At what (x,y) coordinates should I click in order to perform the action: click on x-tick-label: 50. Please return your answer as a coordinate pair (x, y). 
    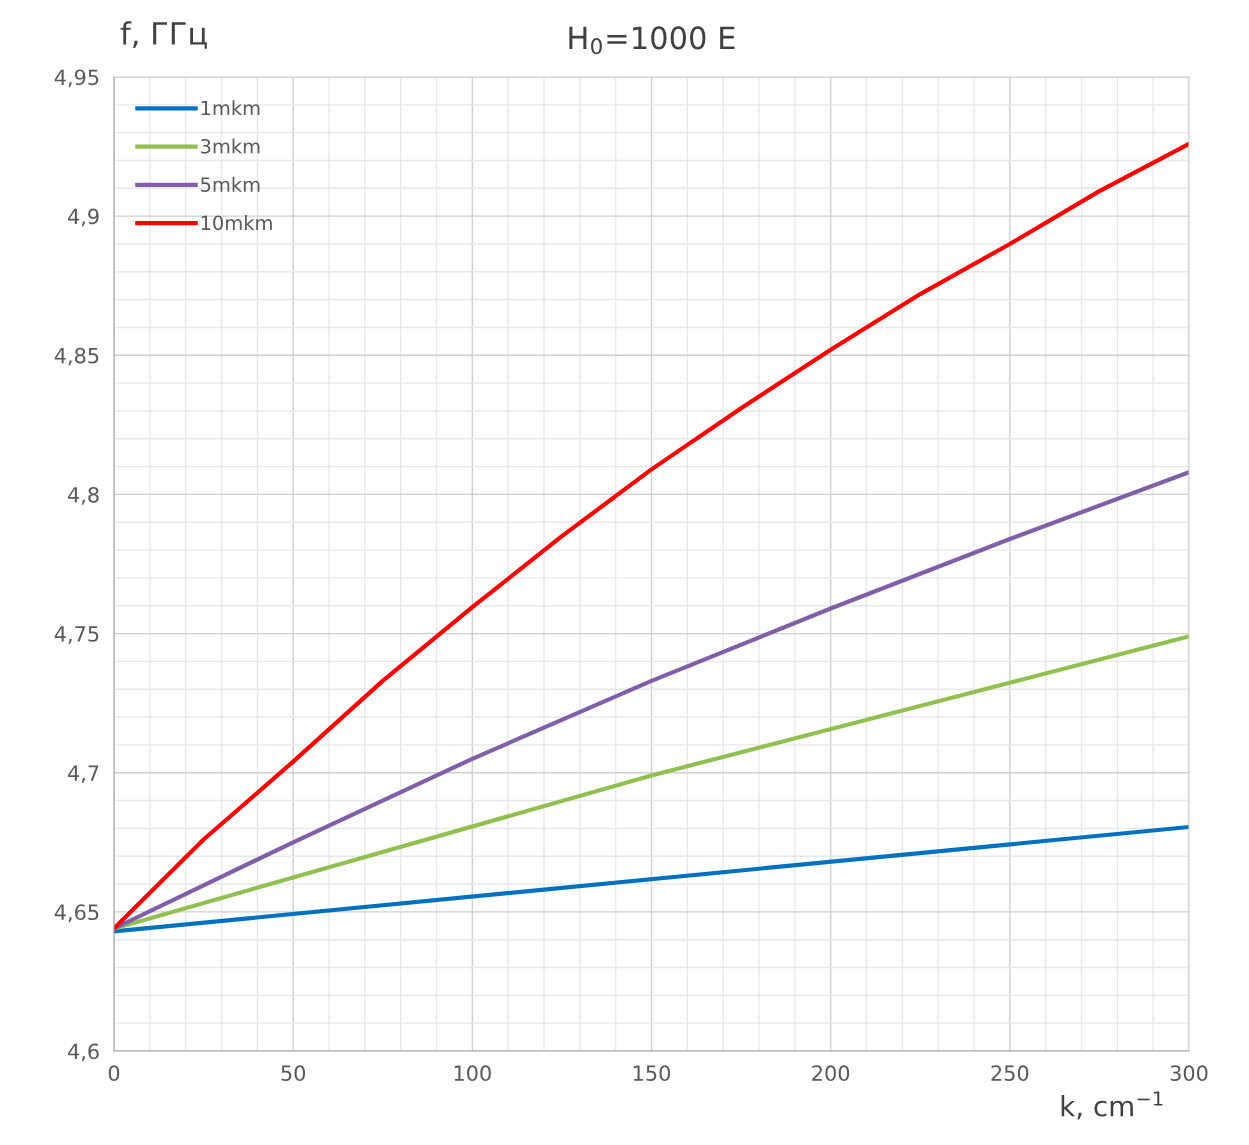
    Looking at the image, I should click on (293, 1073).